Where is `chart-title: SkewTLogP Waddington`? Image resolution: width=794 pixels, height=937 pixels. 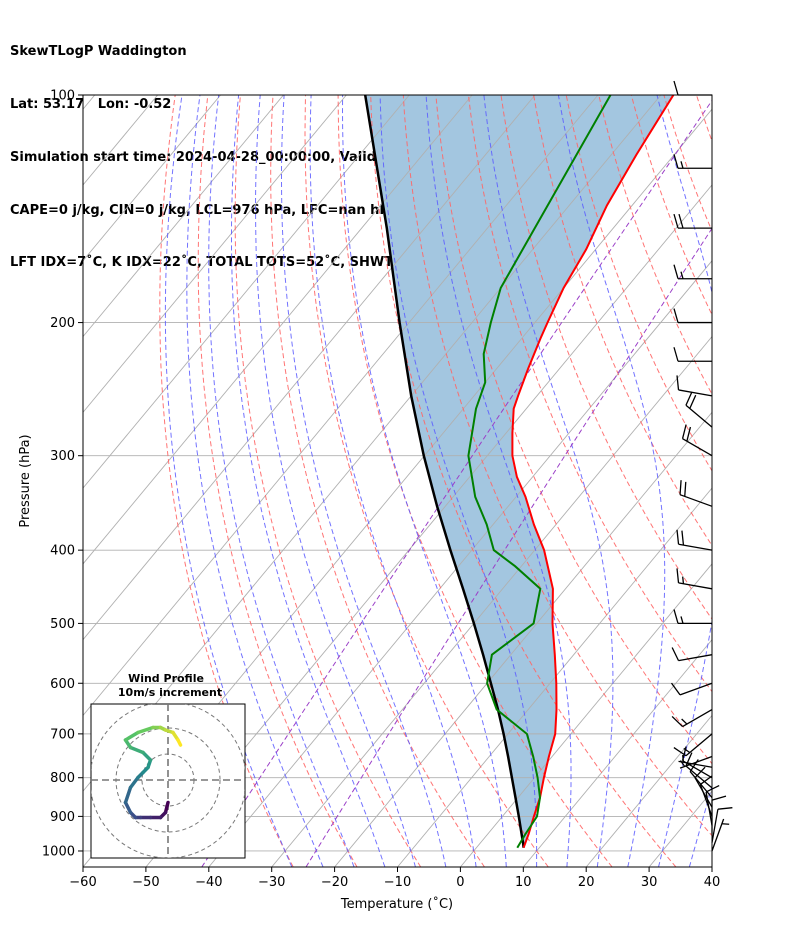
chart-title: SkewTLogP Waddington is located at coordinates (98, 52).